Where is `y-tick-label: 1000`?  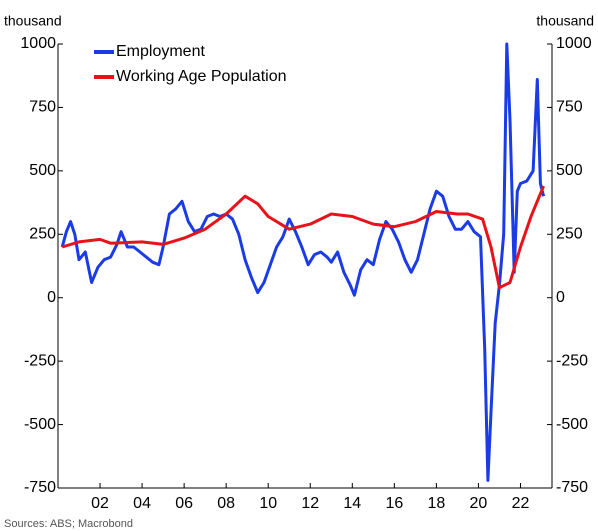
y-tick-label: 1000 is located at coordinates (38, 43).